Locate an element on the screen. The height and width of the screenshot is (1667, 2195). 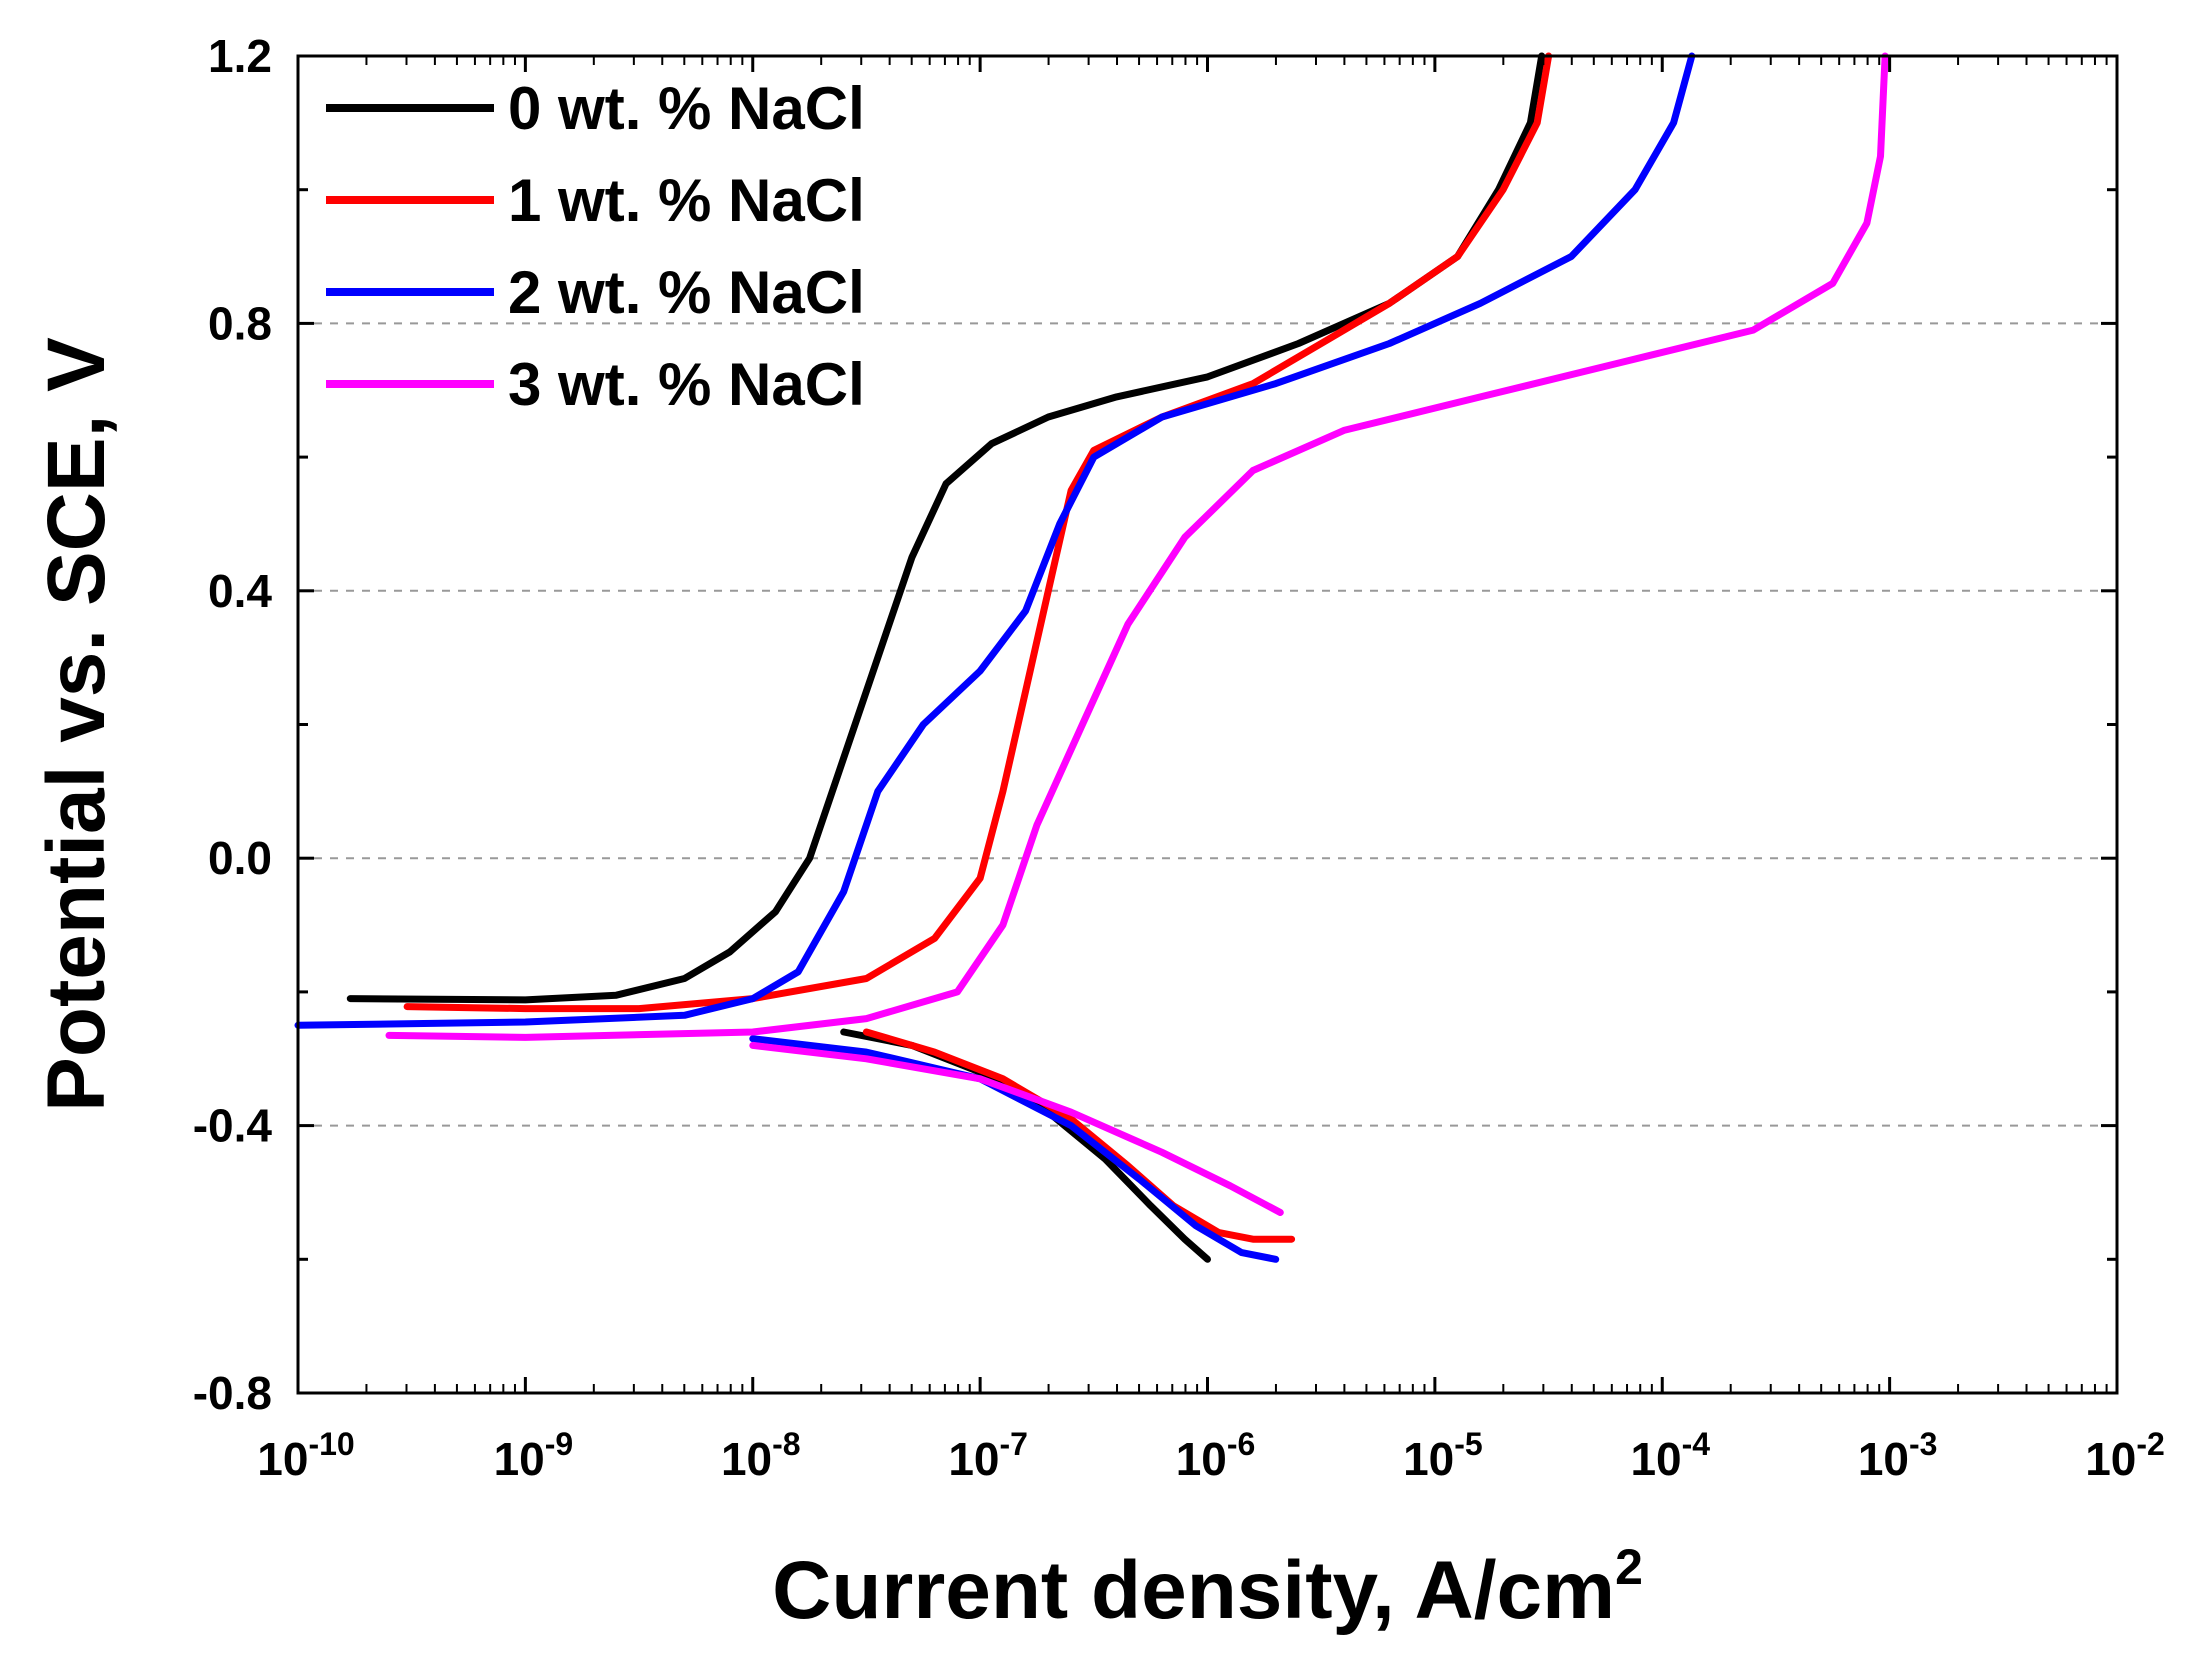
legend-label: 1 wt. % NaCl is located at coordinates (686, 200).